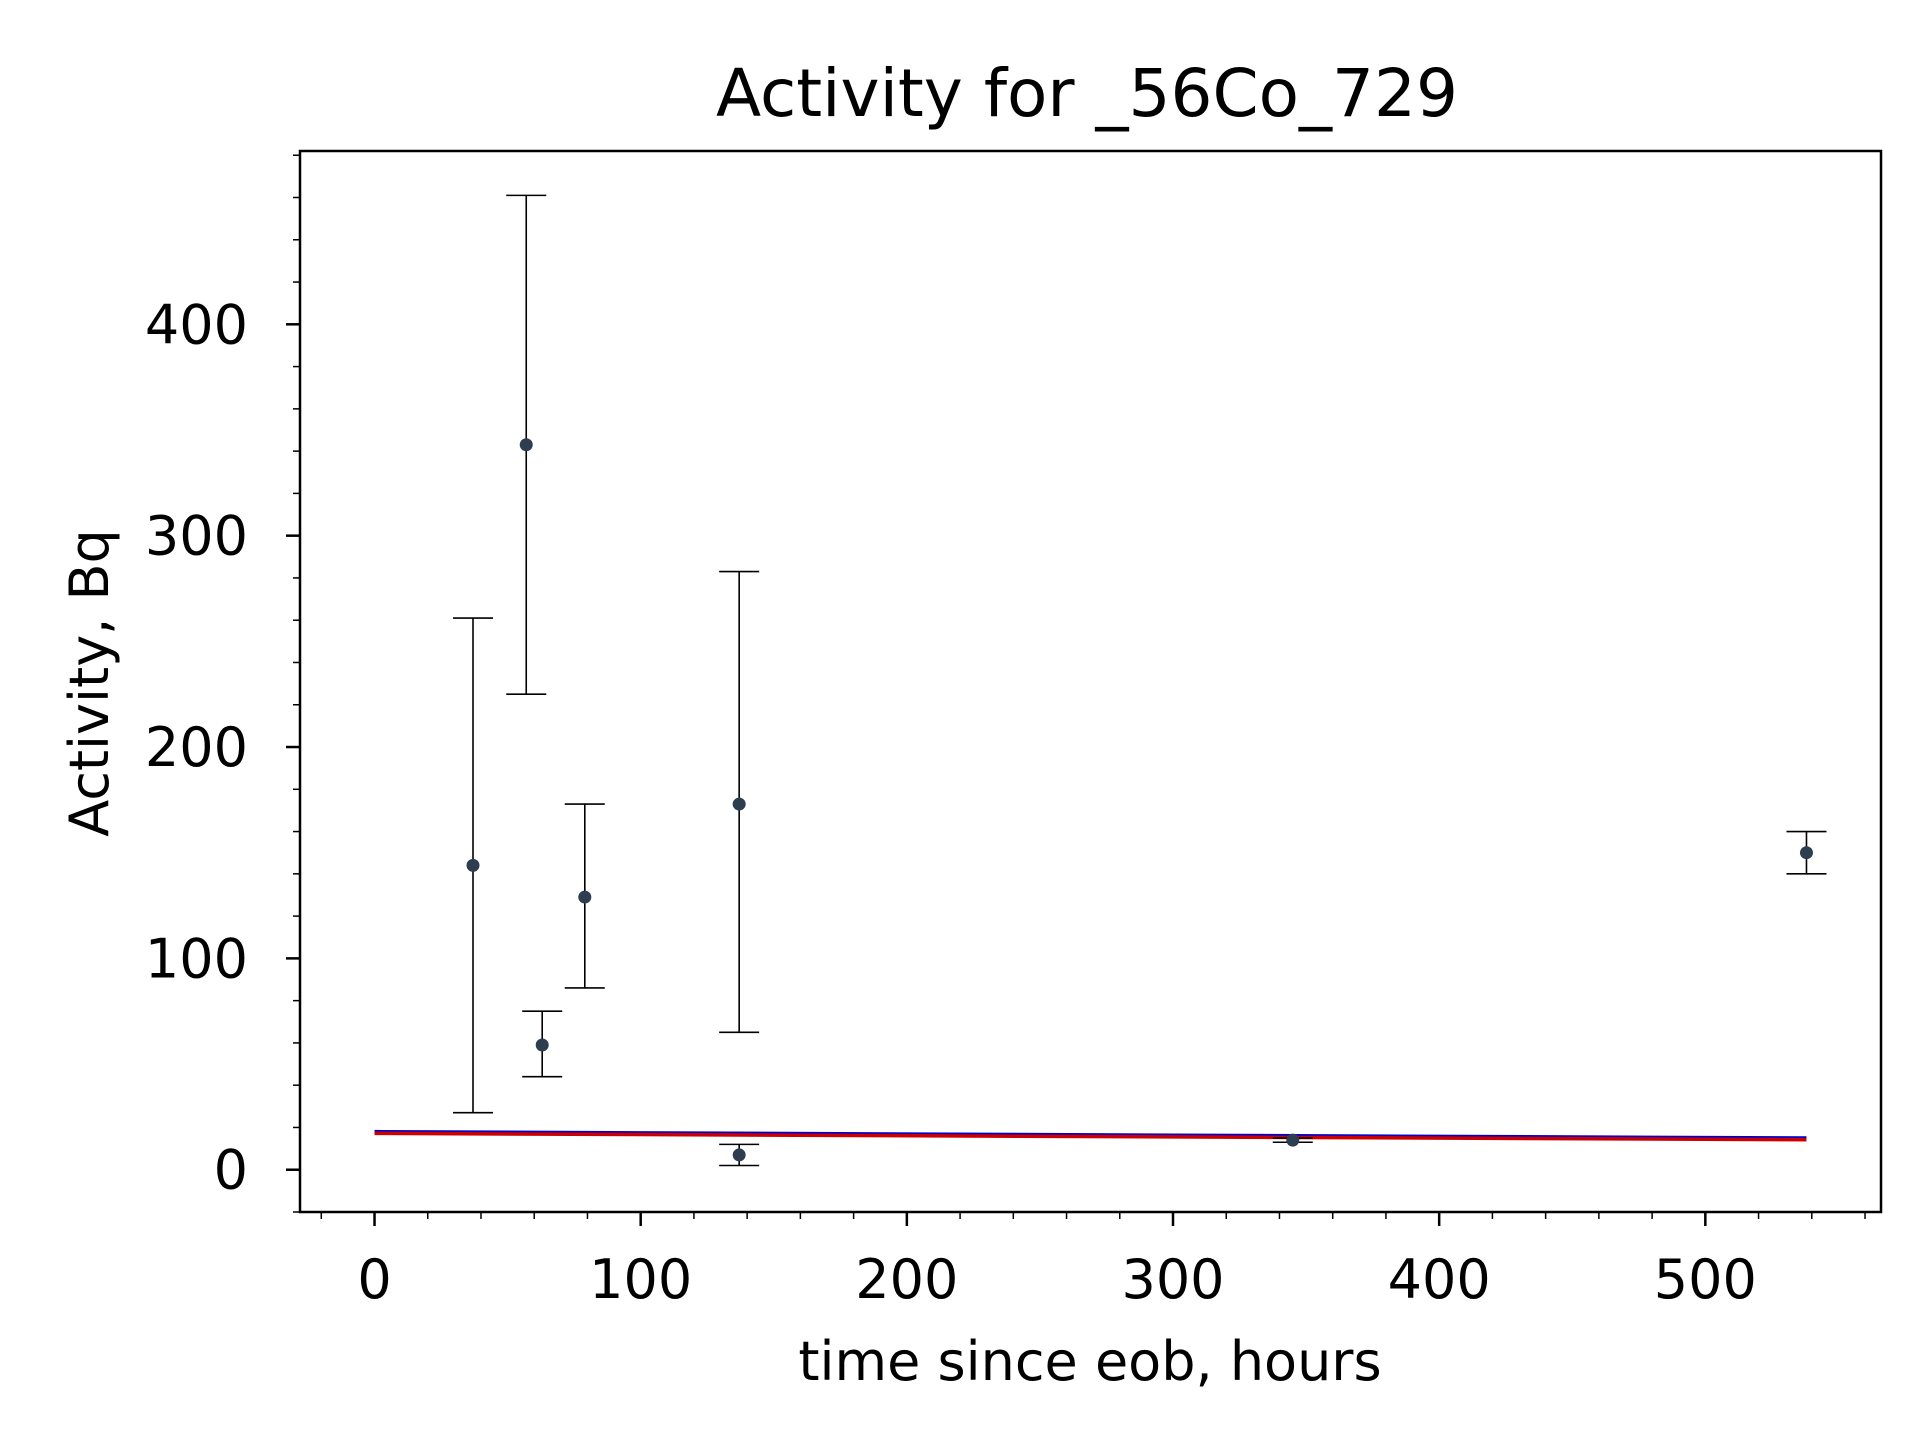  What do you see at coordinates (374, 1279) in the screenshot?
I see `x-tick-label: 0` at bounding box center [374, 1279].